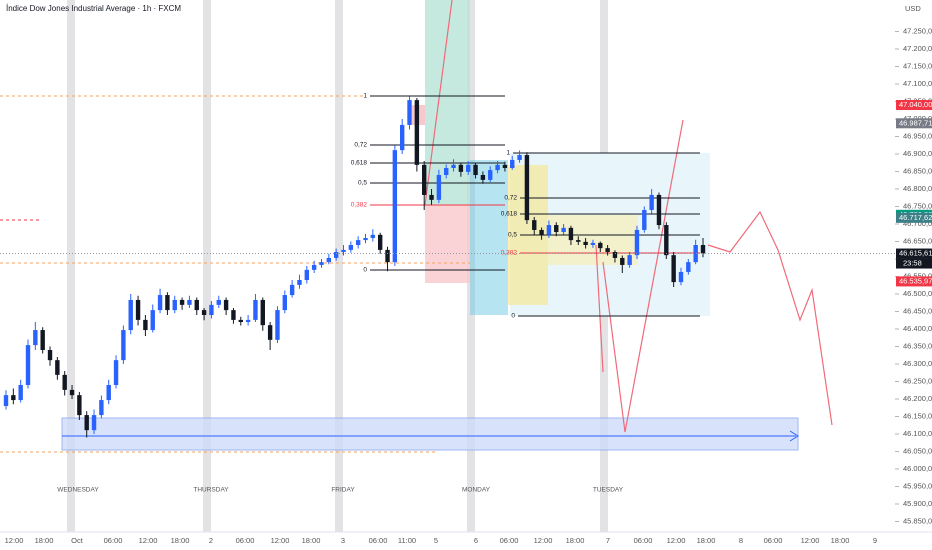 Image resolution: width=932 pixels, height=550 pixels. I want to click on fib-label: 1, so click(508, 153).